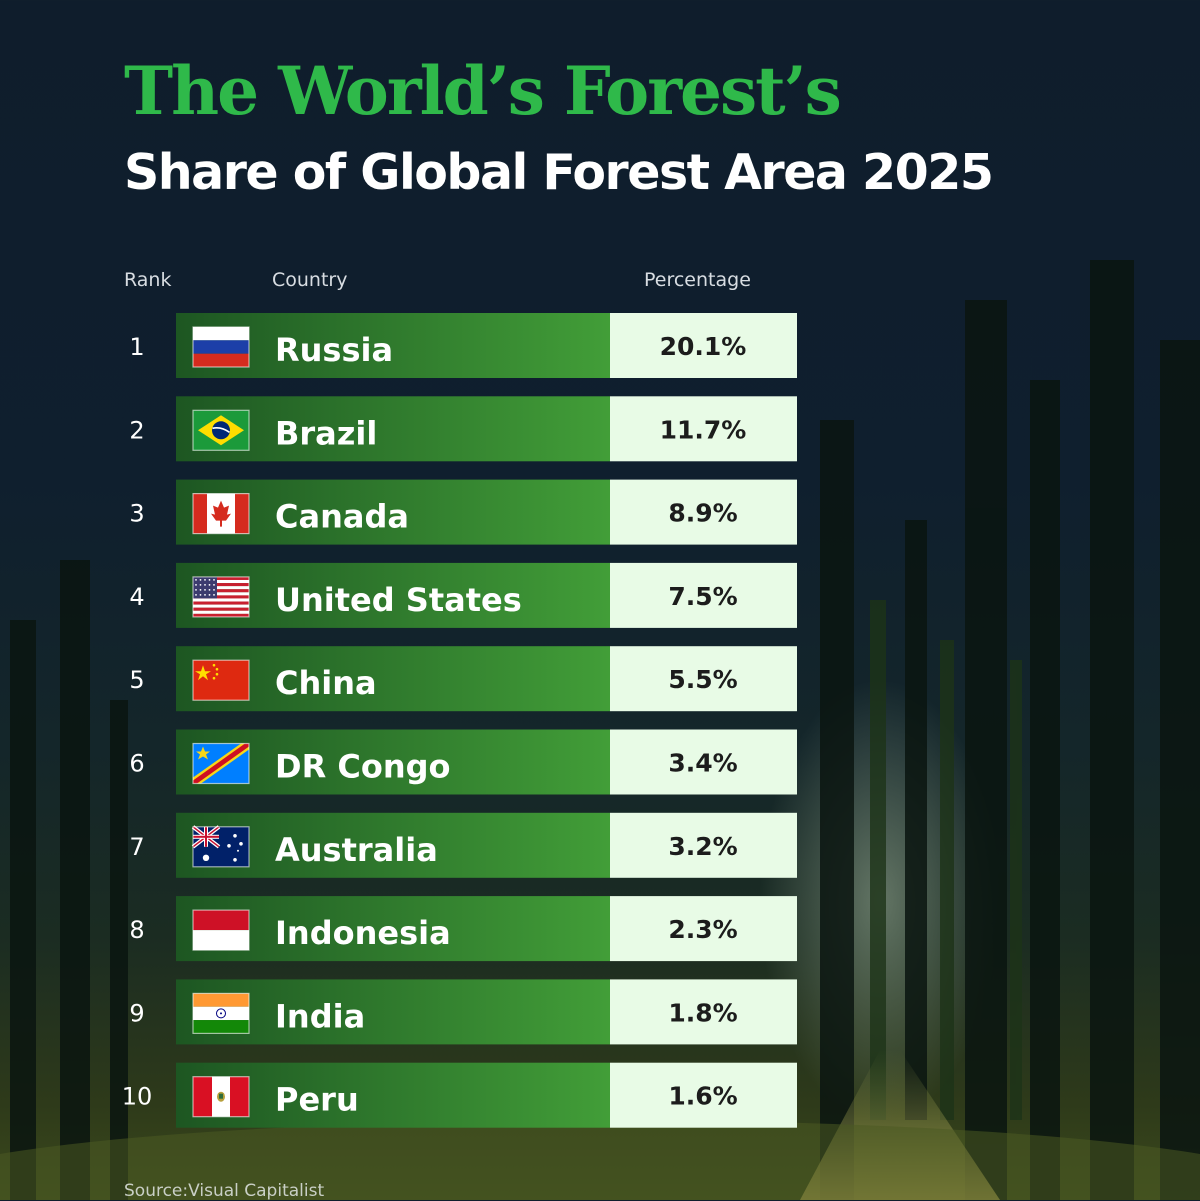 The image size is (1200, 1201). Describe the element at coordinates (136, 680) in the screenshot. I see `rank-label: 5` at that location.